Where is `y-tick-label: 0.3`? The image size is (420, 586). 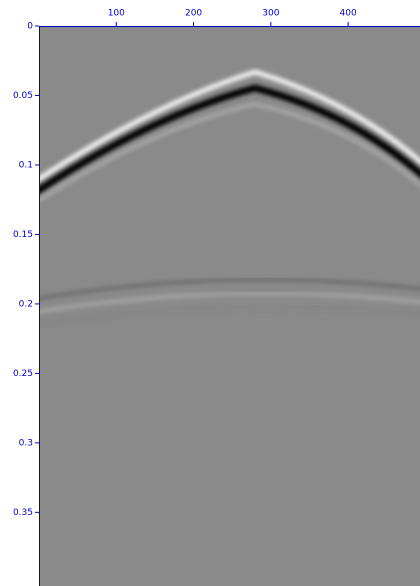
y-tick-label: 0.3 is located at coordinates (26, 443).